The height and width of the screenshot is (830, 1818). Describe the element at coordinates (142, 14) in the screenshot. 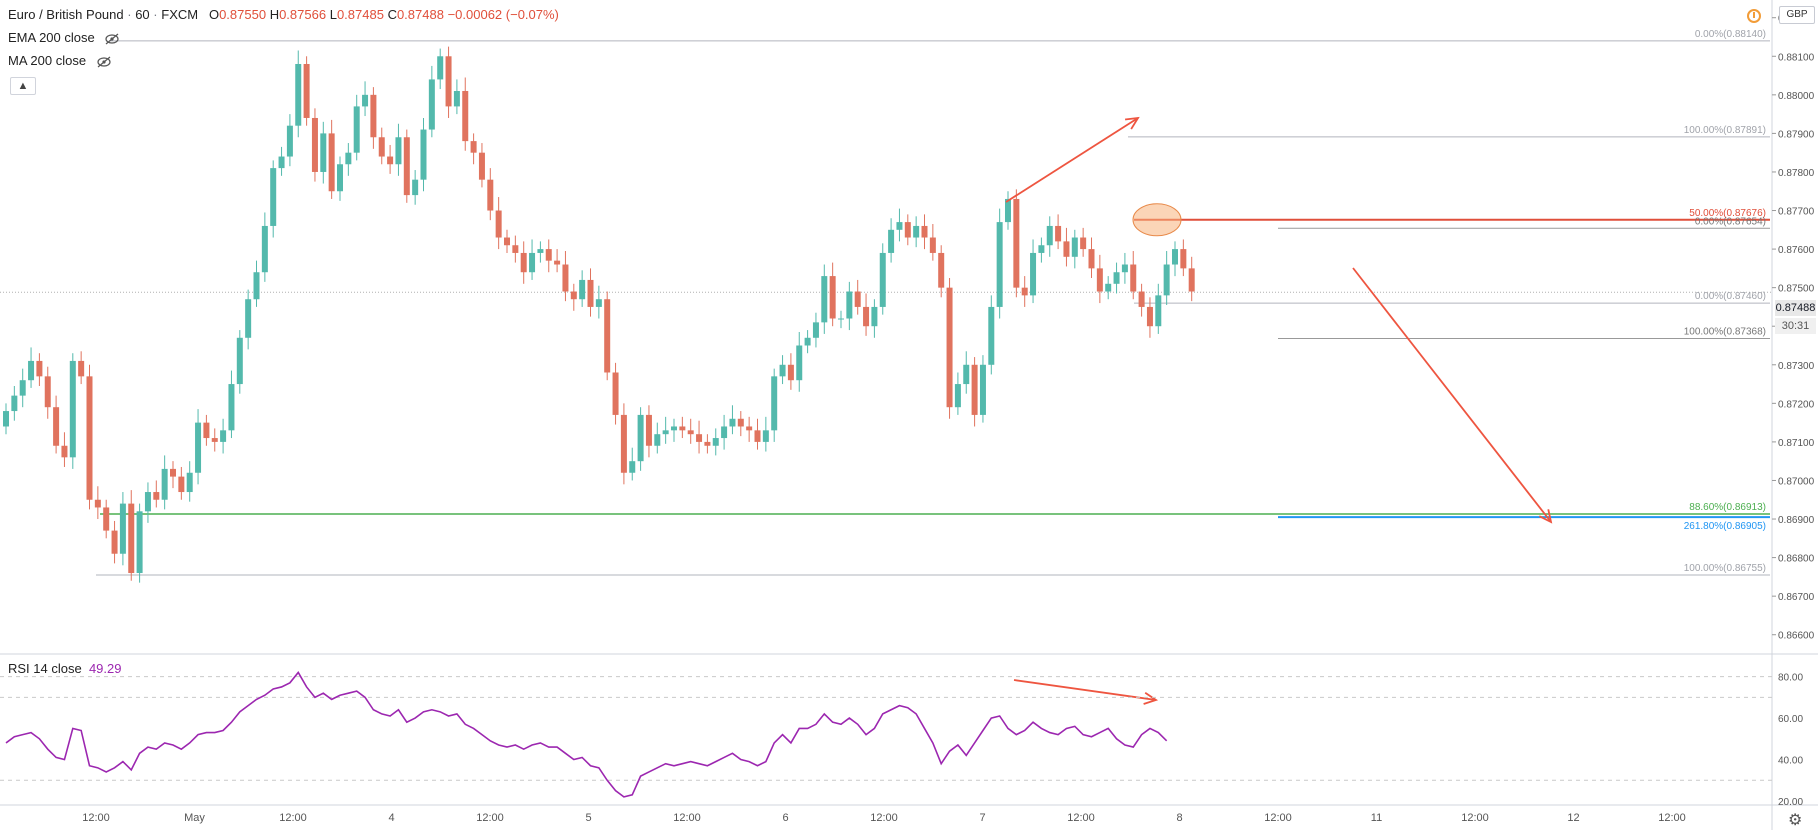

I see `interval: 60` at that location.